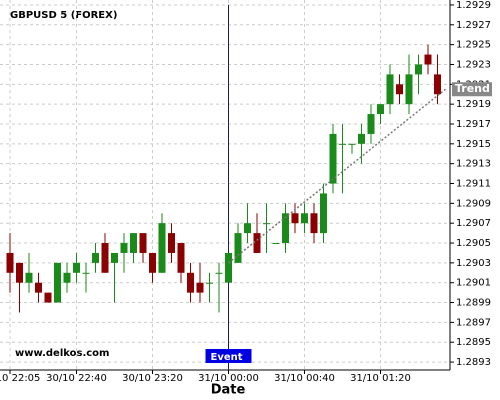 This screenshot has width=500, height=400. What do you see at coordinates (473, 164) in the screenshot?
I see `y-tick-label: 1.2913` at bounding box center [473, 164].